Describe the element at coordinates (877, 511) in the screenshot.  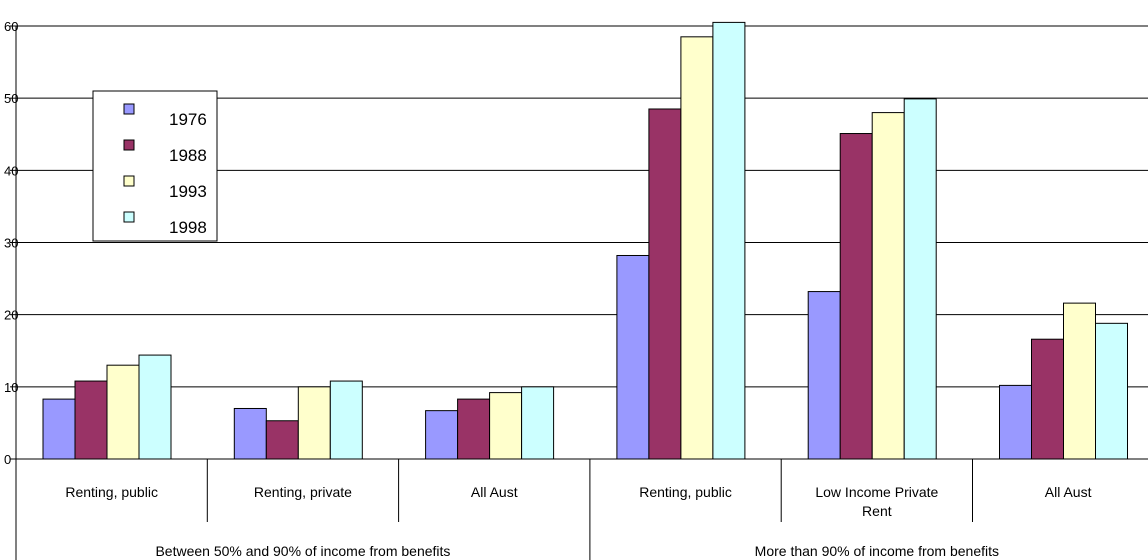
I see `category-label: Rent` at that location.